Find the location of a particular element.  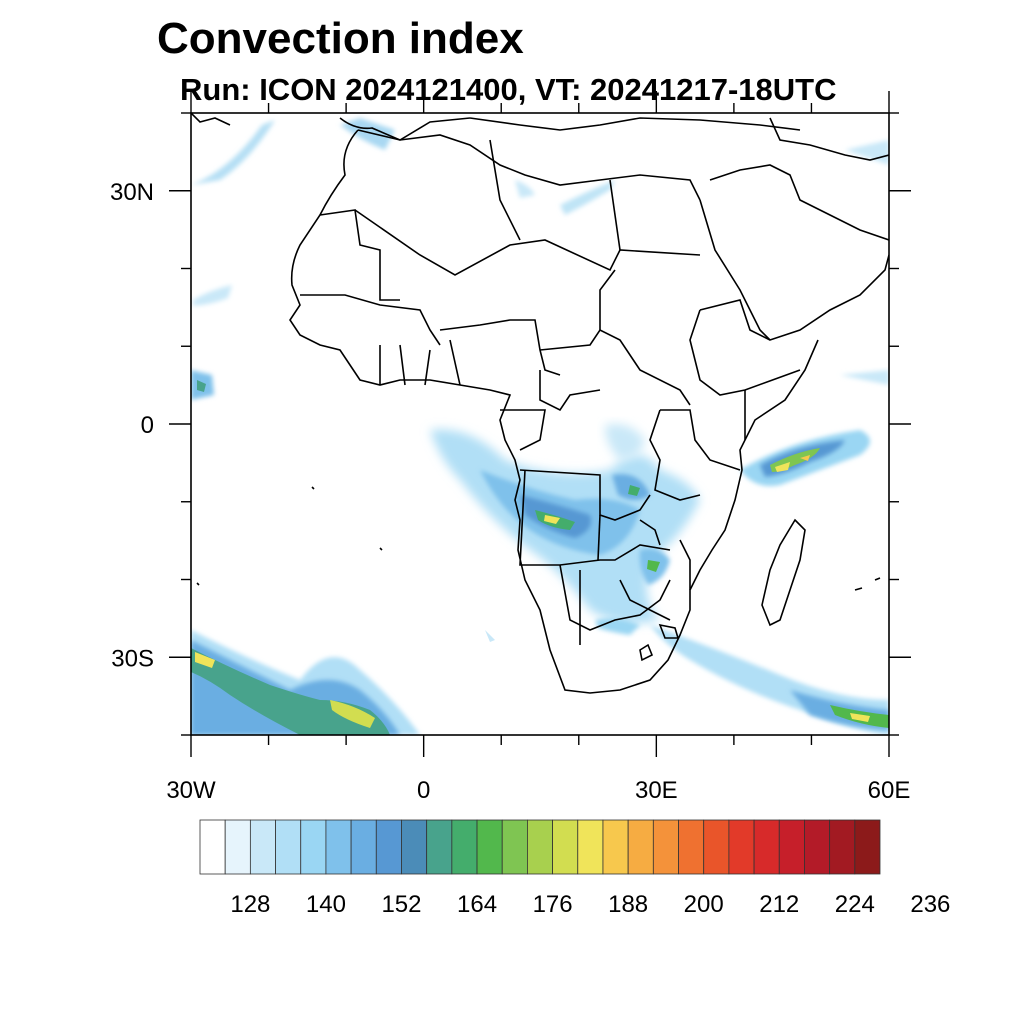

x-tick-label: 30E is located at coordinates (656, 790).